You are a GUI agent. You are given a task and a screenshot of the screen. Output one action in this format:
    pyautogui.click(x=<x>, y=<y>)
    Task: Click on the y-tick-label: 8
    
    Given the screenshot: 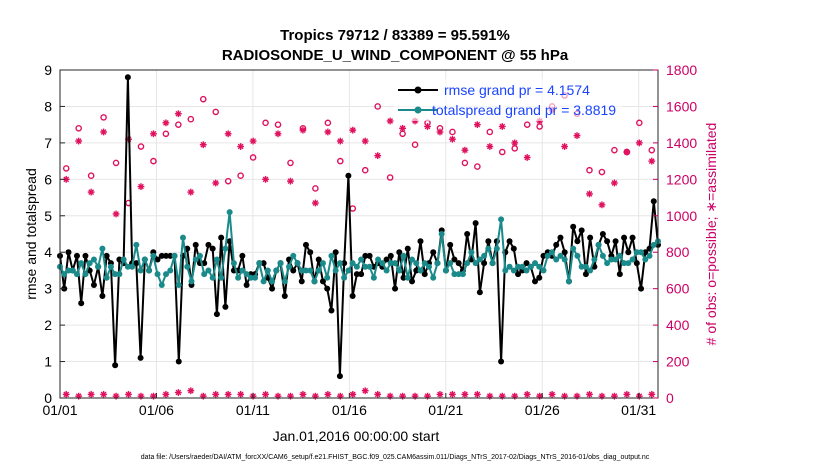 What is the action you would take?
    pyautogui.click(x=48, y=106)
    